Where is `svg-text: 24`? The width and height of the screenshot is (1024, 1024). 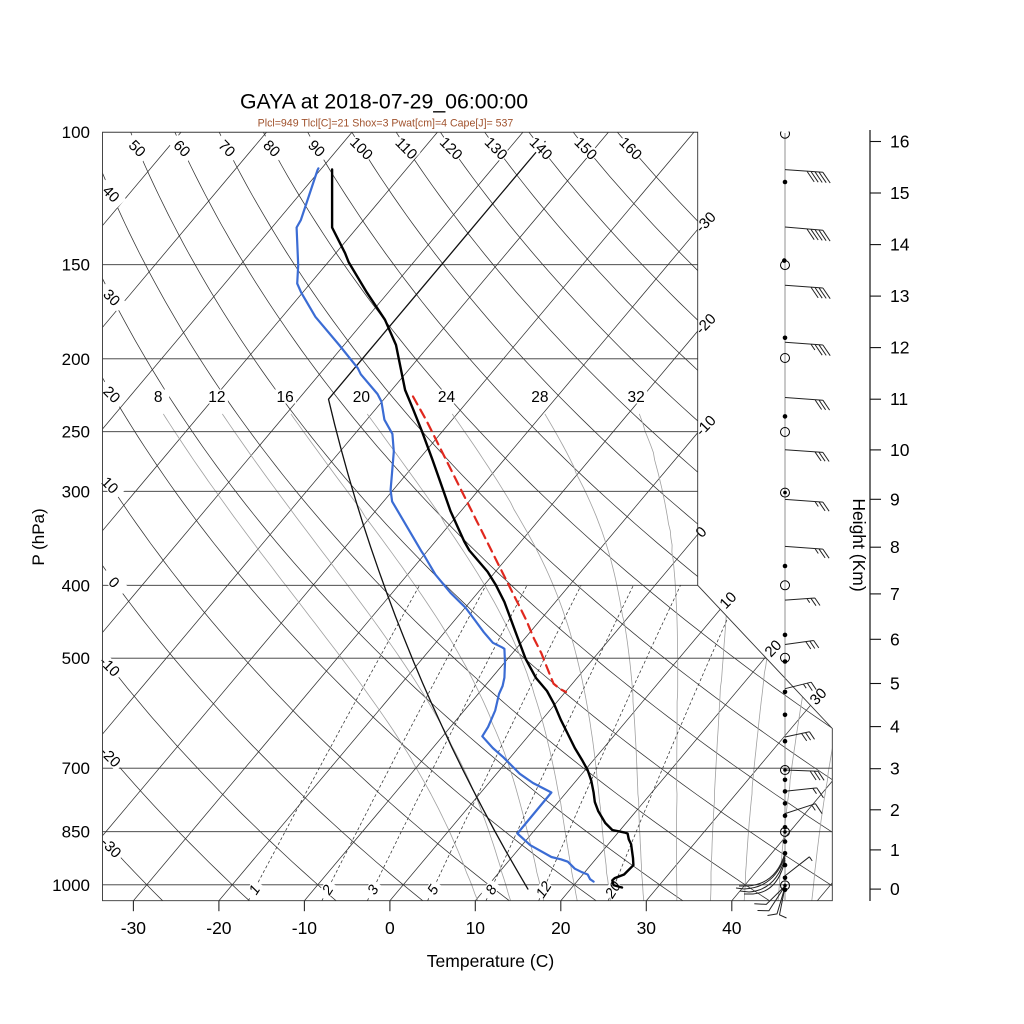 svg-text: 24 is located at coordinates (447, 397).